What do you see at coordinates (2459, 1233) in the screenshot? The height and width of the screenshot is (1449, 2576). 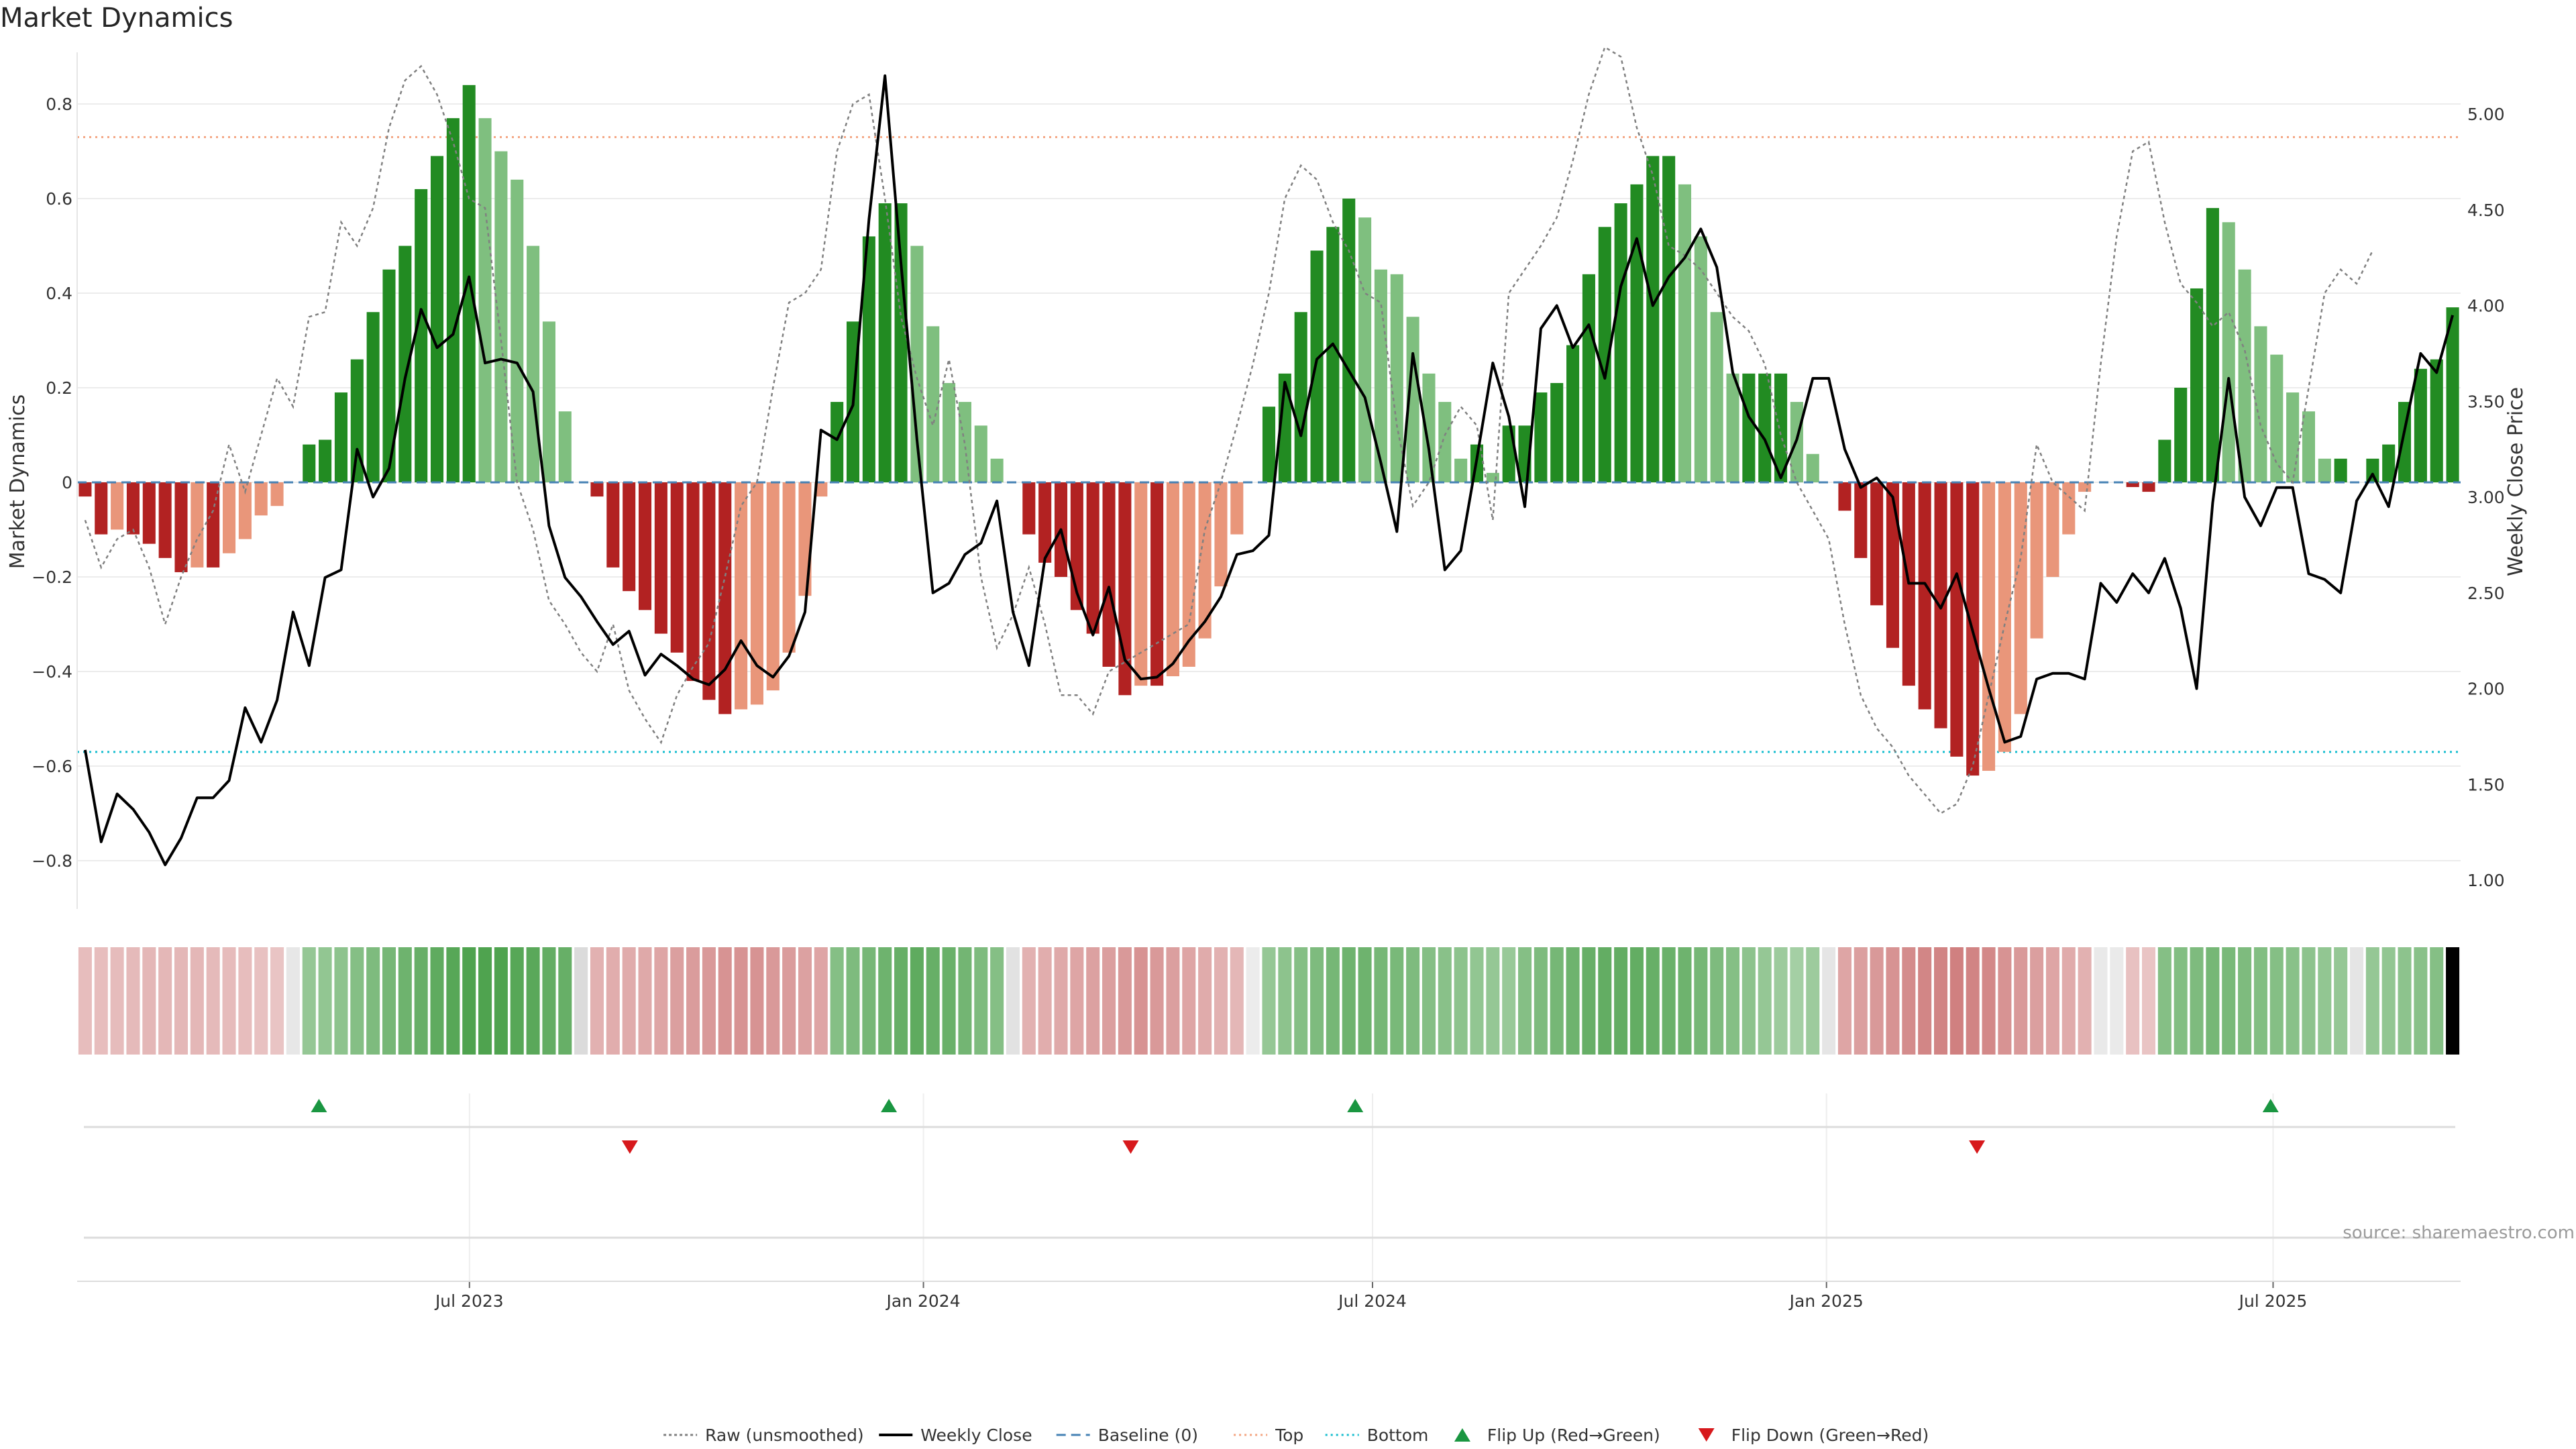 I see `source-label: source: sharemaestro.com` at bounding box center [2459, 1233].